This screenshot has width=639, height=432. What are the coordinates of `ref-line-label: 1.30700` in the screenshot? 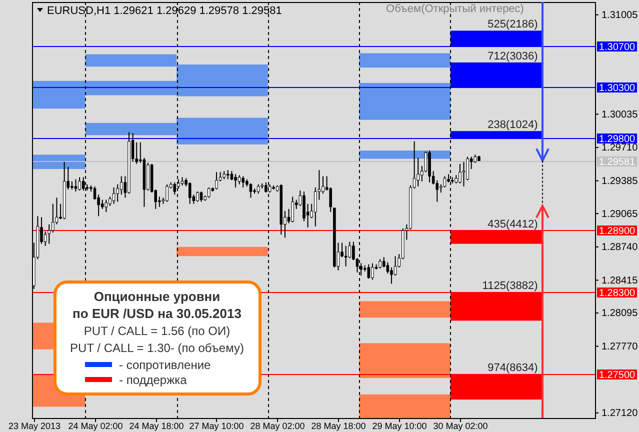 It's located at (617, 47).